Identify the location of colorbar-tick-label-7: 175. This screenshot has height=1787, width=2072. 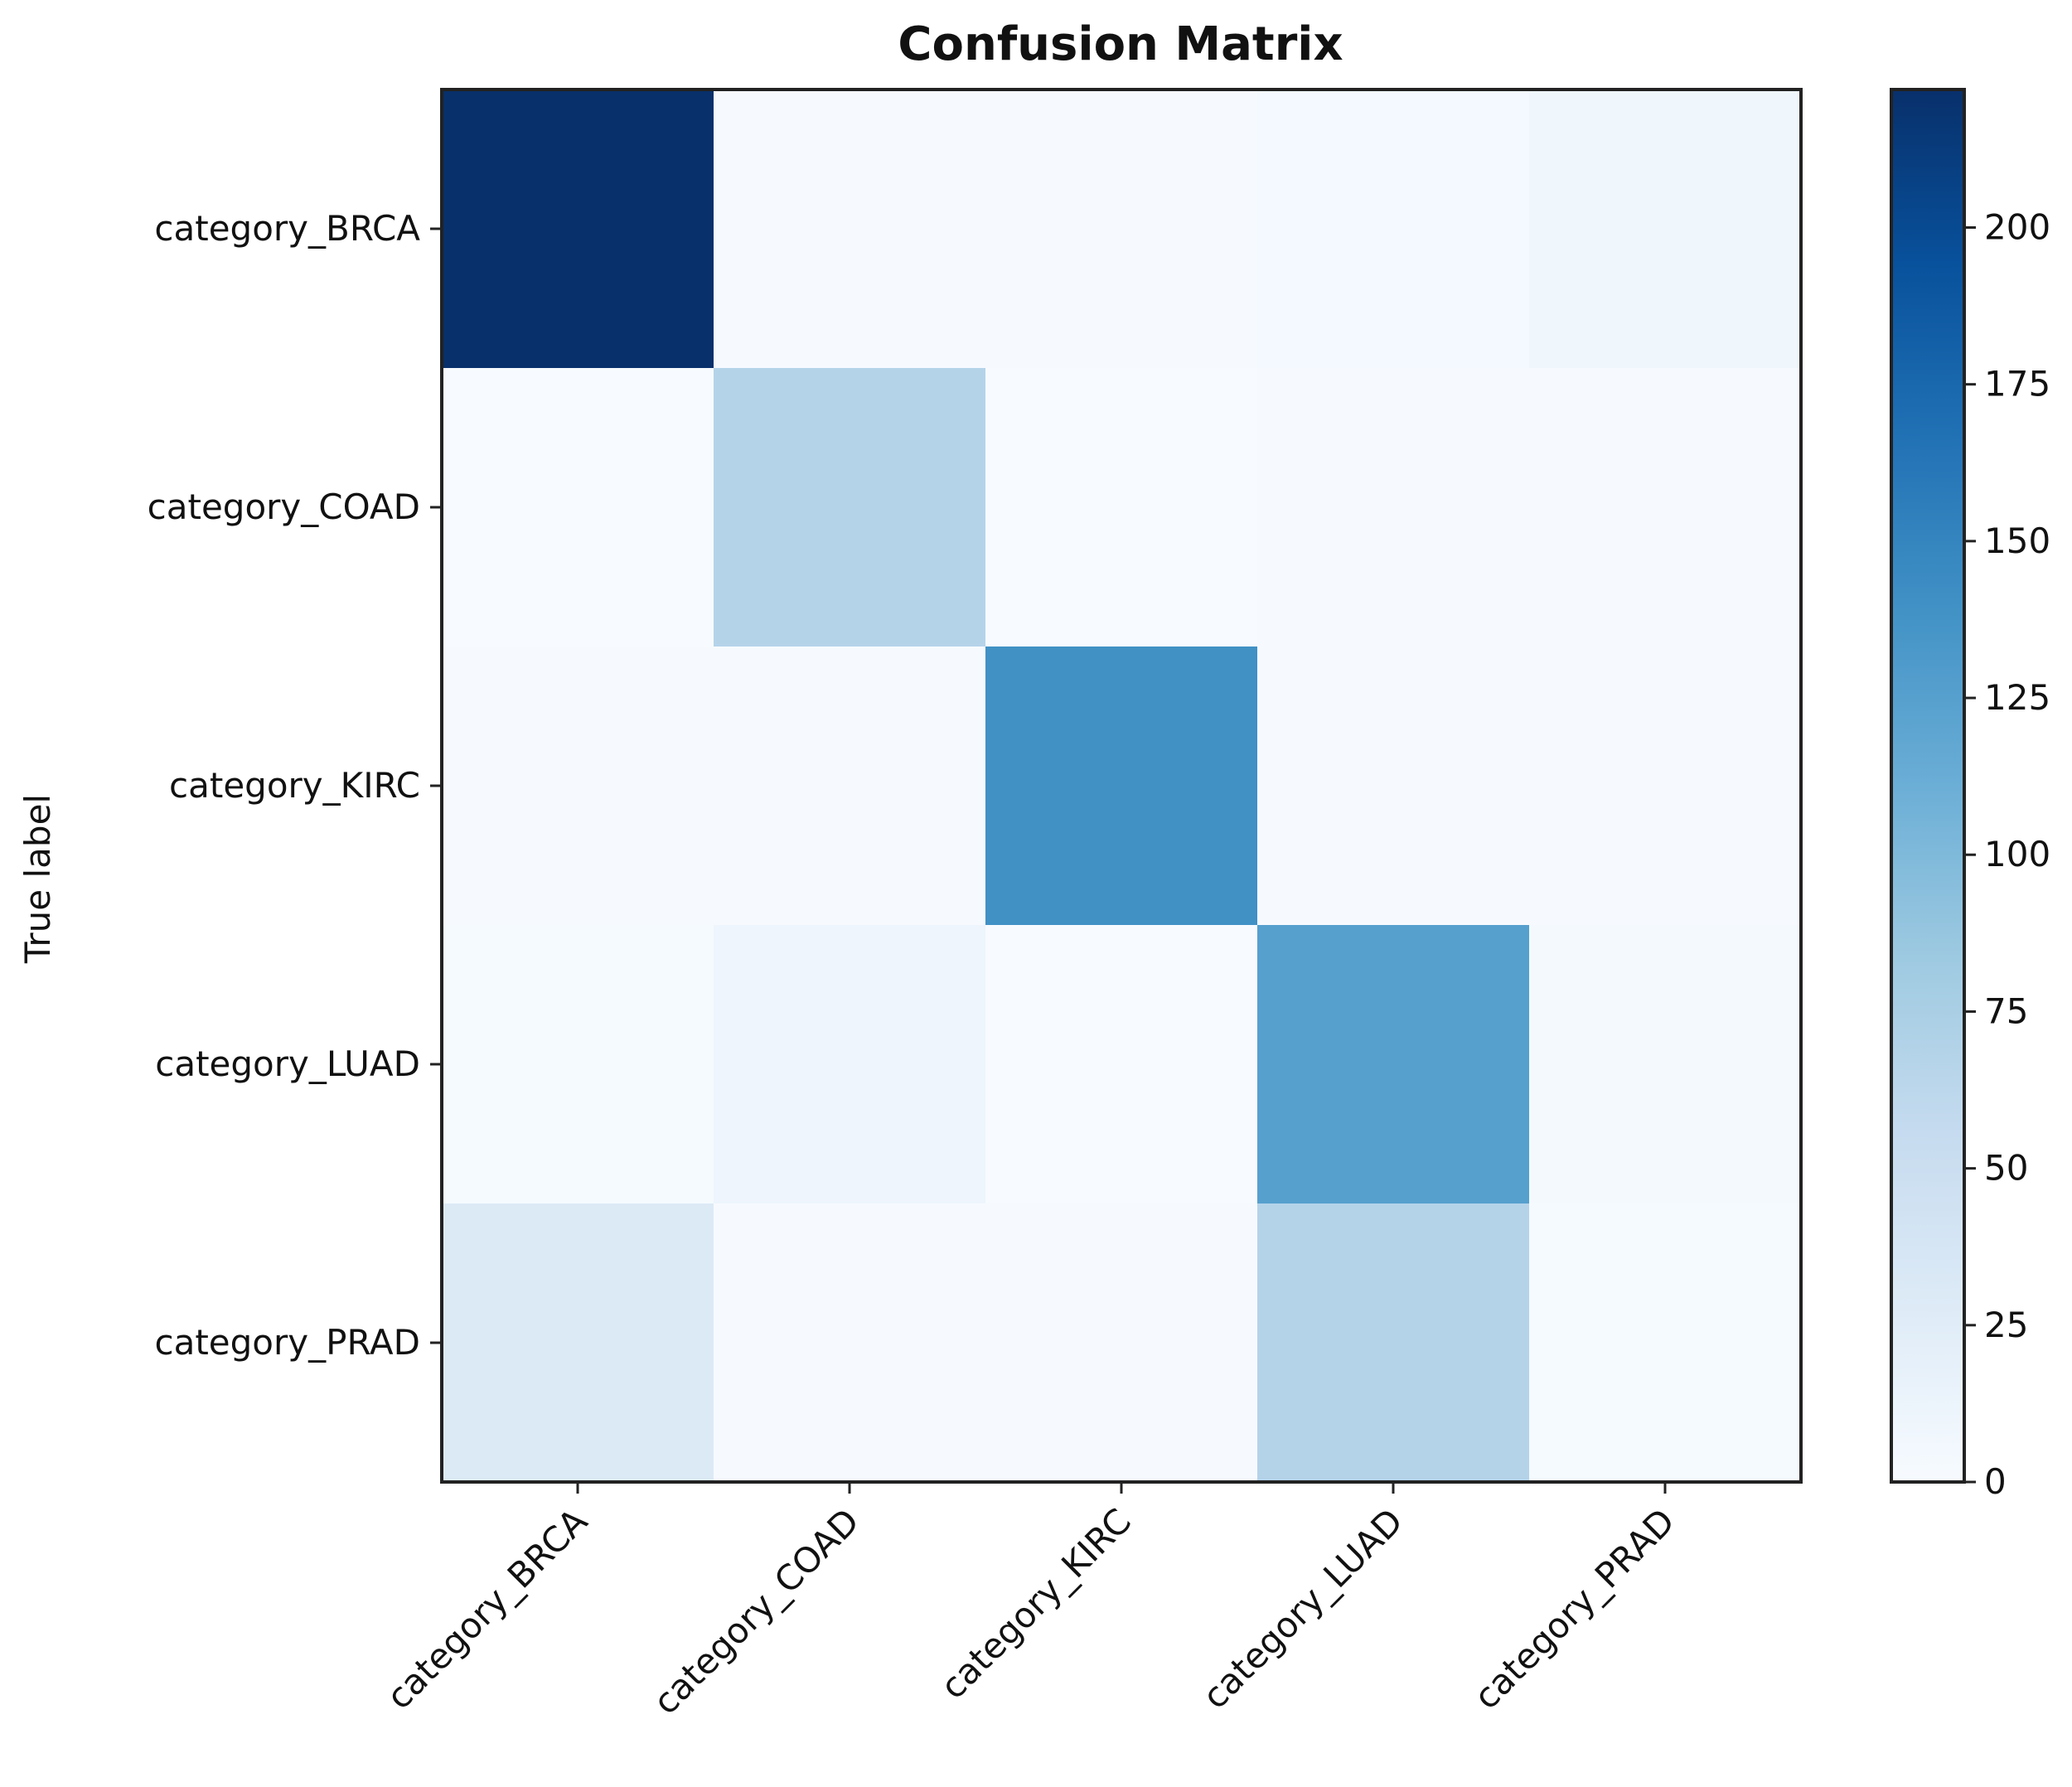
(2017, 384).